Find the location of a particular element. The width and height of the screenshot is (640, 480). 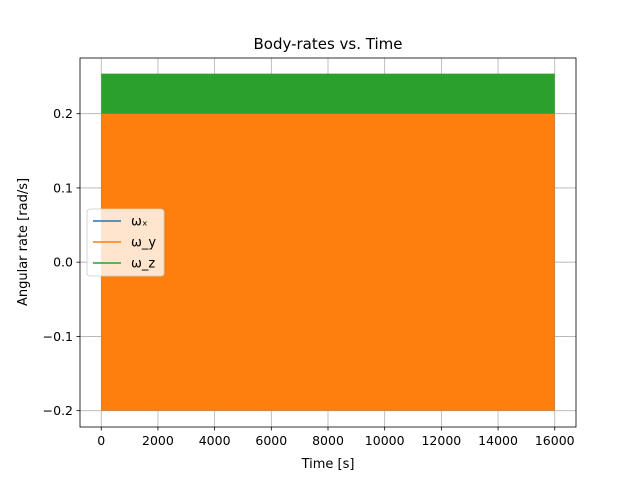

y-tick-label-2: 0.0 is located at coordinates (63, 262).